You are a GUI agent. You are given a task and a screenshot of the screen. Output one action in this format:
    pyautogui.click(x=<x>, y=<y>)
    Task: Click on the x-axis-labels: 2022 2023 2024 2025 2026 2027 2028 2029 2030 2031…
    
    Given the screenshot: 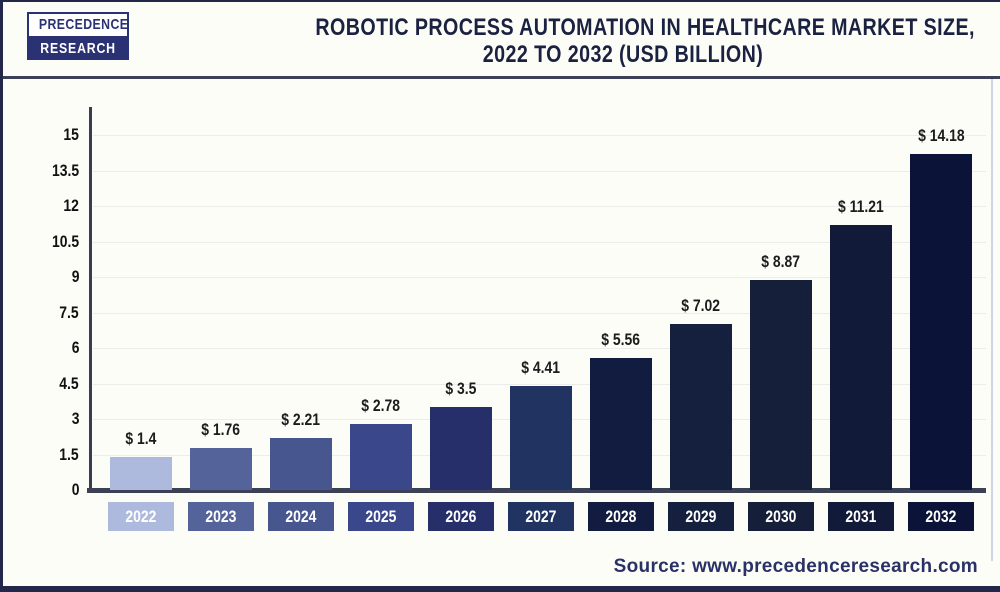 What is the action you would take?
    pyautogui.click(x=541, y=516)
    